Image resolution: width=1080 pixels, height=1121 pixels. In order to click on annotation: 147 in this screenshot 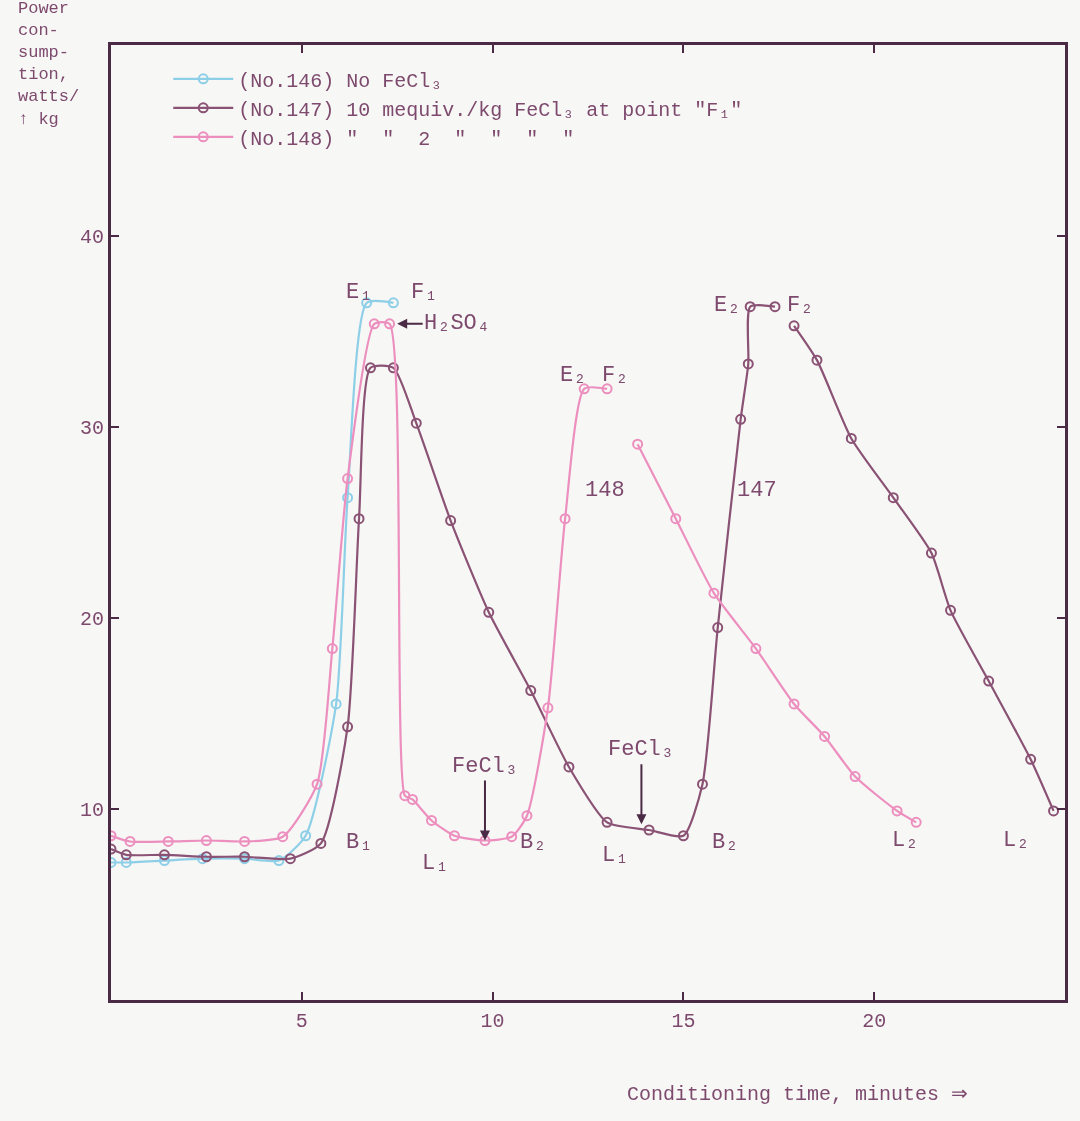, I will do `click(757, 490)`.